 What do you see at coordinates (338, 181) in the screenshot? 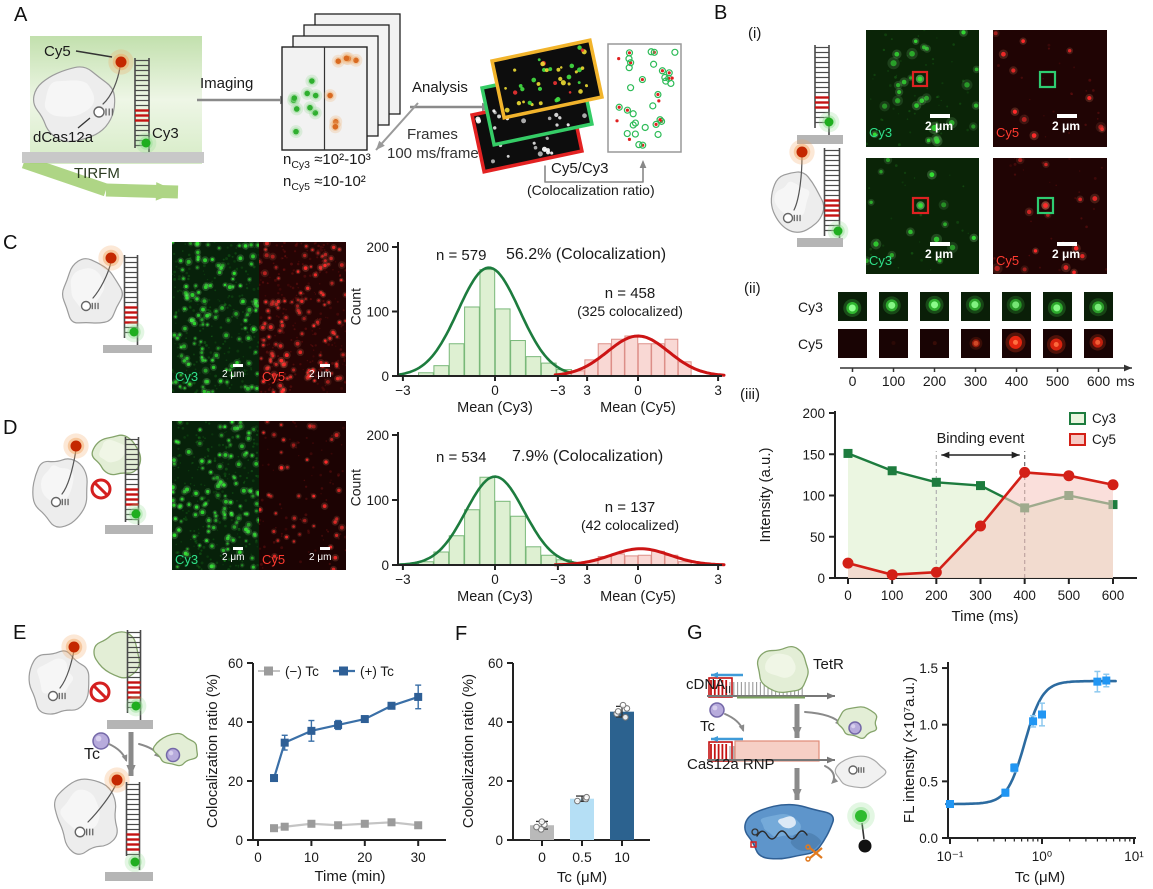
I see `n-cy5-value: ≈10-10²` at bounding box center [338, 181].